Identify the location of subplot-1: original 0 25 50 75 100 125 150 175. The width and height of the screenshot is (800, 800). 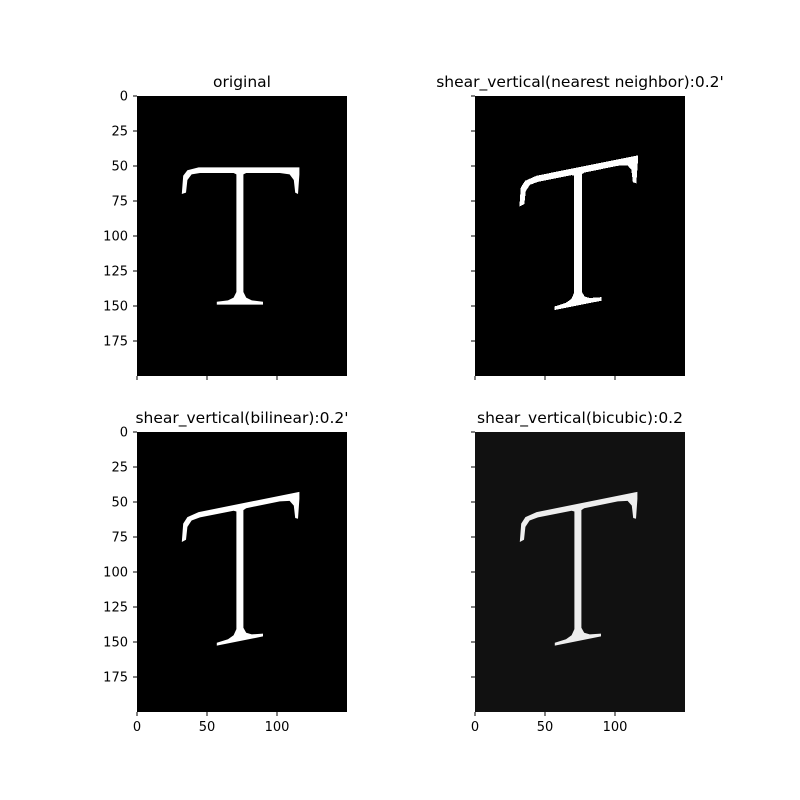
(225, 226).